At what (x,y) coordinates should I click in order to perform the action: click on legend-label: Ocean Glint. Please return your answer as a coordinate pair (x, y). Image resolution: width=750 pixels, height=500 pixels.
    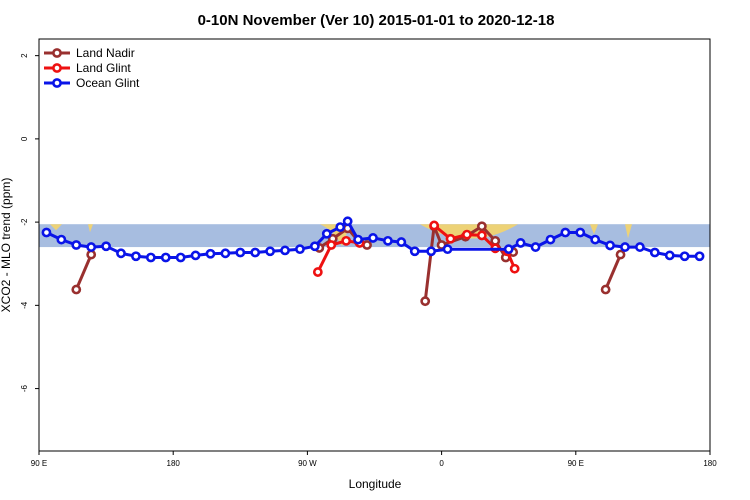
    Looking at the image, I should click on (108, 83).